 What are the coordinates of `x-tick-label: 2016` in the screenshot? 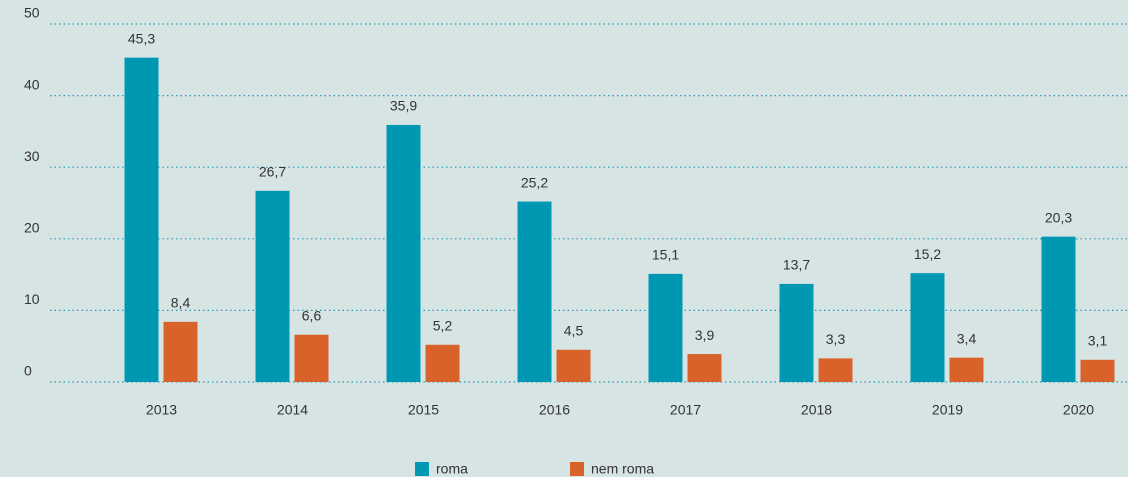 It's located at (554, 410).